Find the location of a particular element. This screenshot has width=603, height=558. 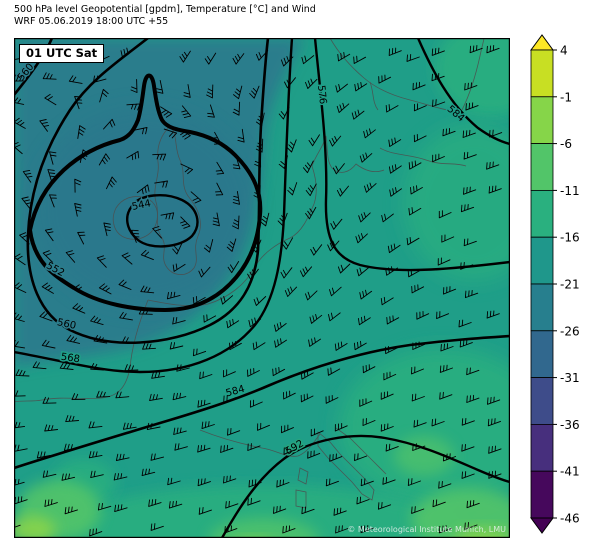

watermark: © Meteorological Institute Munich, LMU is located at coordinates (426, 529).